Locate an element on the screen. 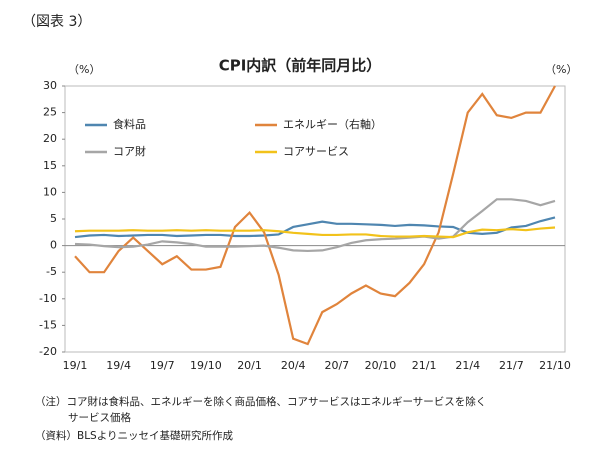 The image size is (600, 465). x-tick-label: 19/4 is located at coordinates (118, 365).